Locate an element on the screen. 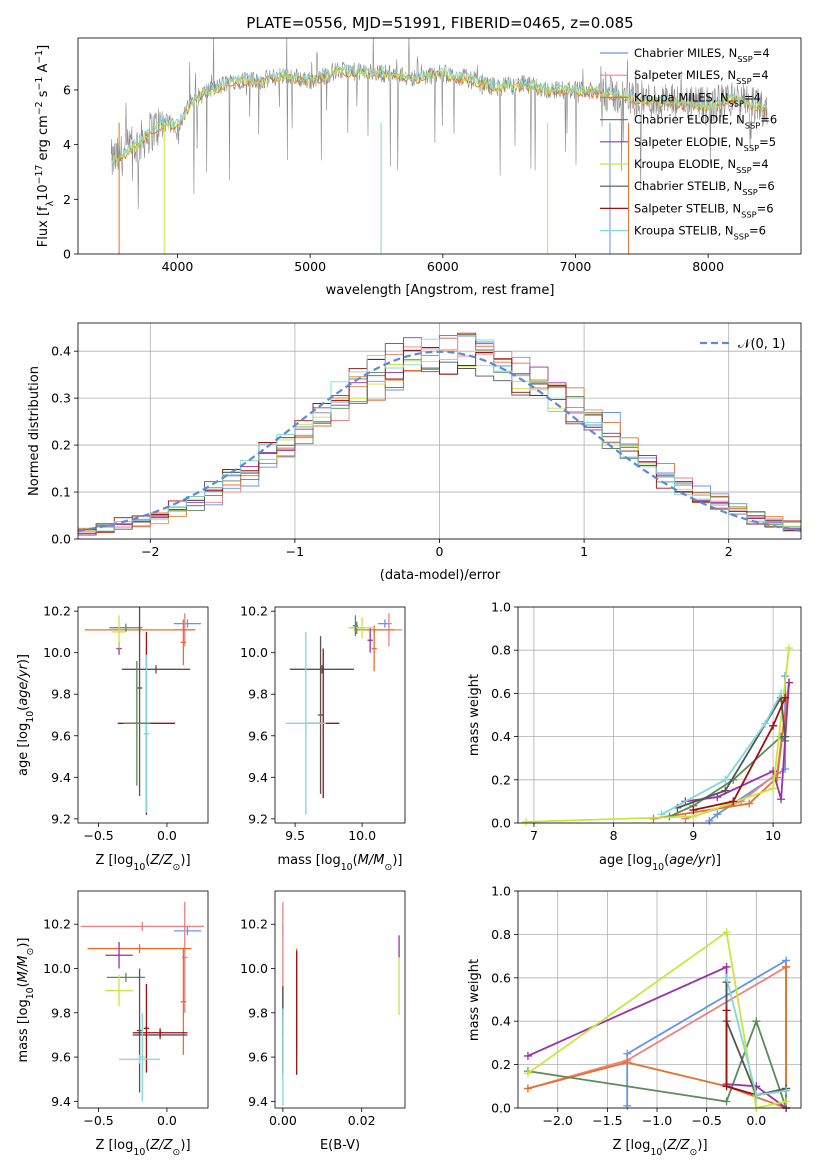 The width and height of the screenshot is (819, 1170). histogram-line is located at coordinates (439, 433).